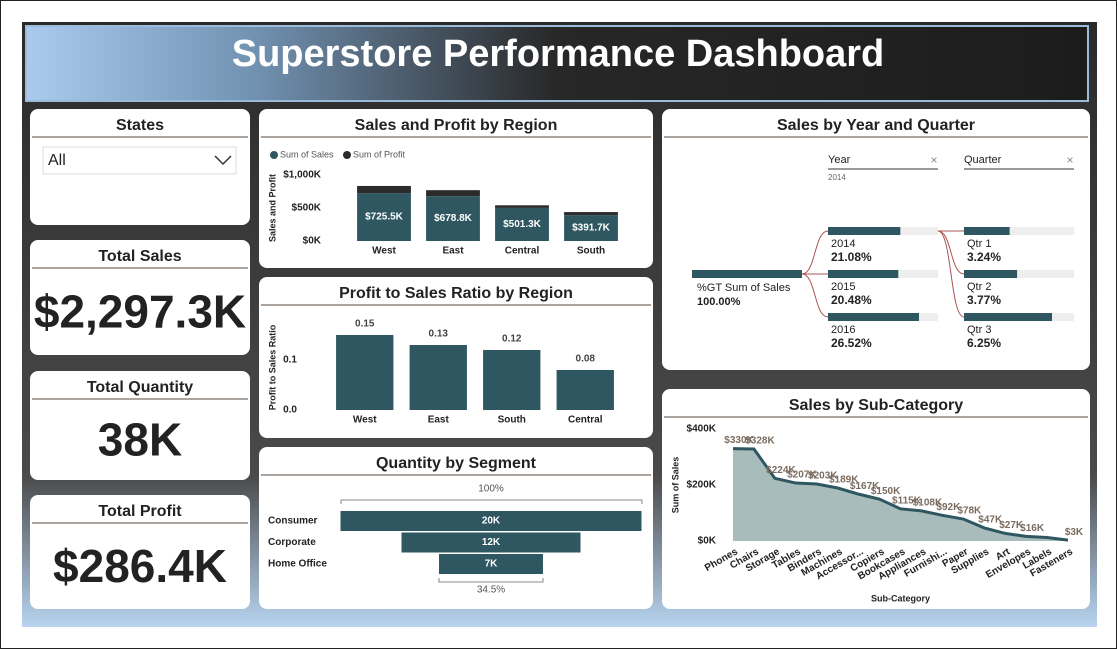 This screenshot has height=649, width=1117. Describe the element at coordinates (491, 489) in the screenshot. I see `funnel-top-label: 100%` at that location.